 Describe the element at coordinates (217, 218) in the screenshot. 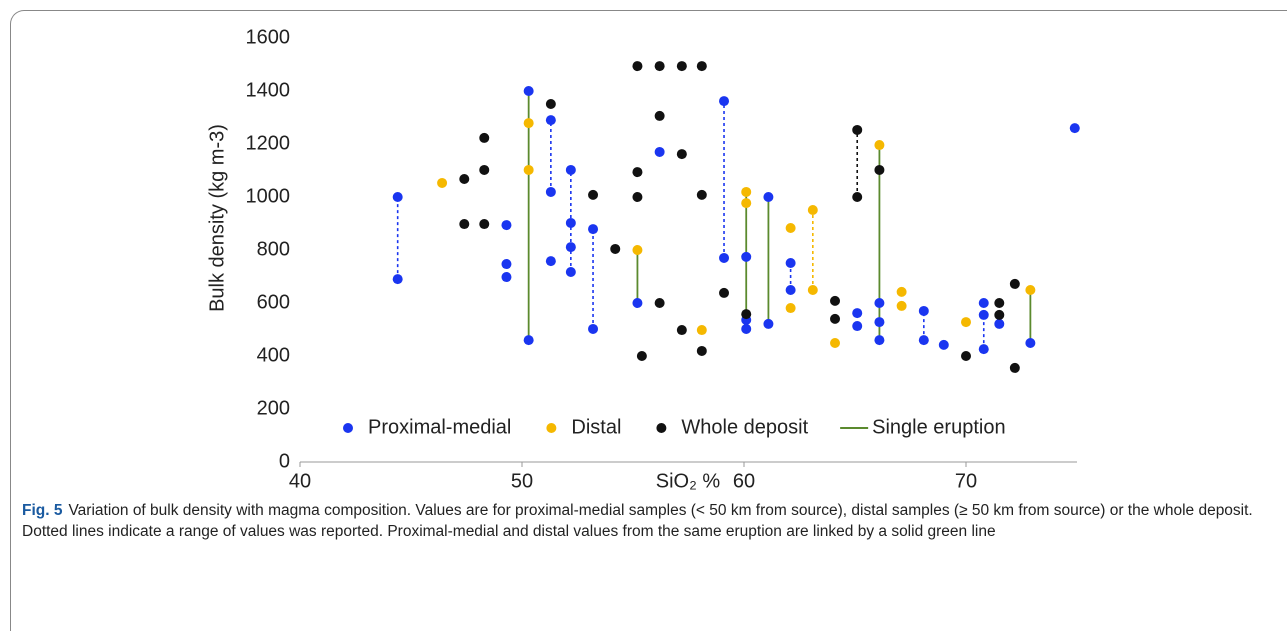

I see `y-axis-label: Bulk density (kg m-3)` at that location.